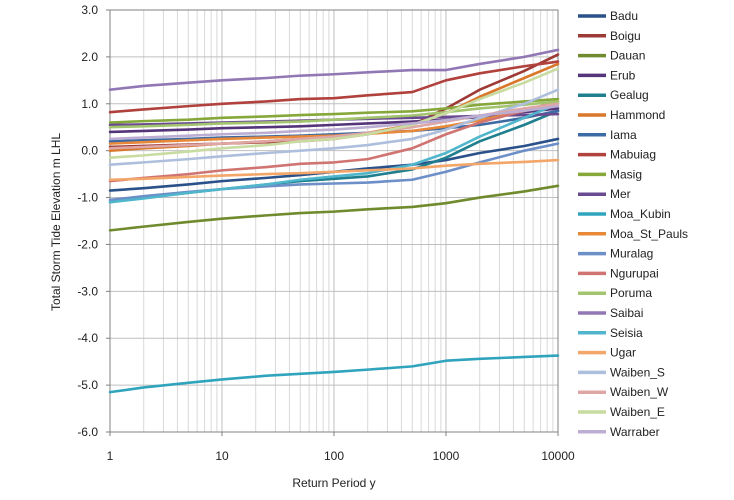  Describe the element at coordinates (87, 385) in the screenshot. I see `y-tick-label: -5.0` at that location.